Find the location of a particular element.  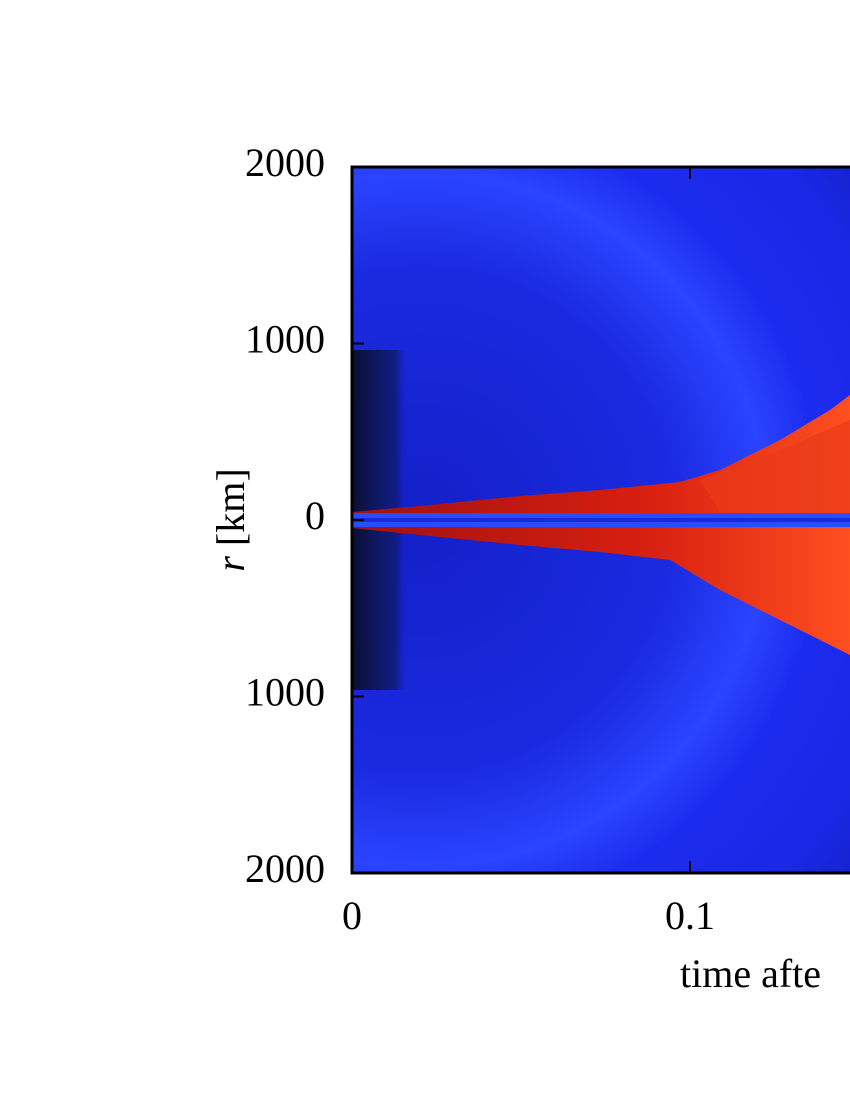

y-axis-label: r [km] is located at coordinates (230, 519).